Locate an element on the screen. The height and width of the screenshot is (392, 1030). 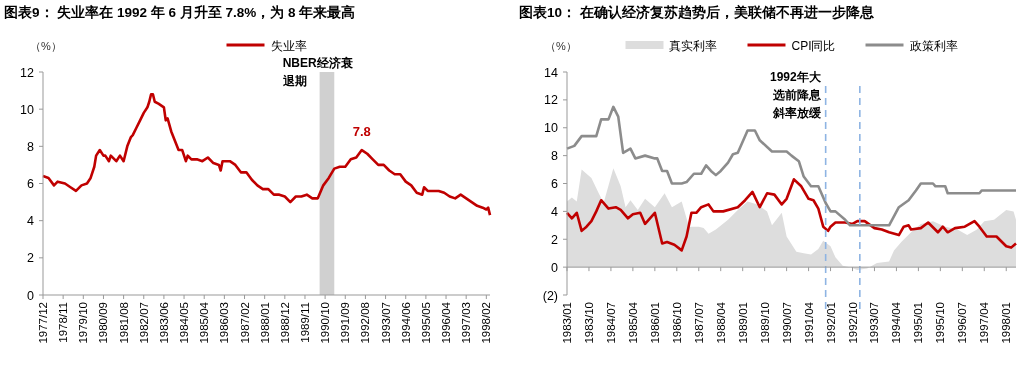
band-label: NBER经济衰退期 is located at coordinates (317, 72).